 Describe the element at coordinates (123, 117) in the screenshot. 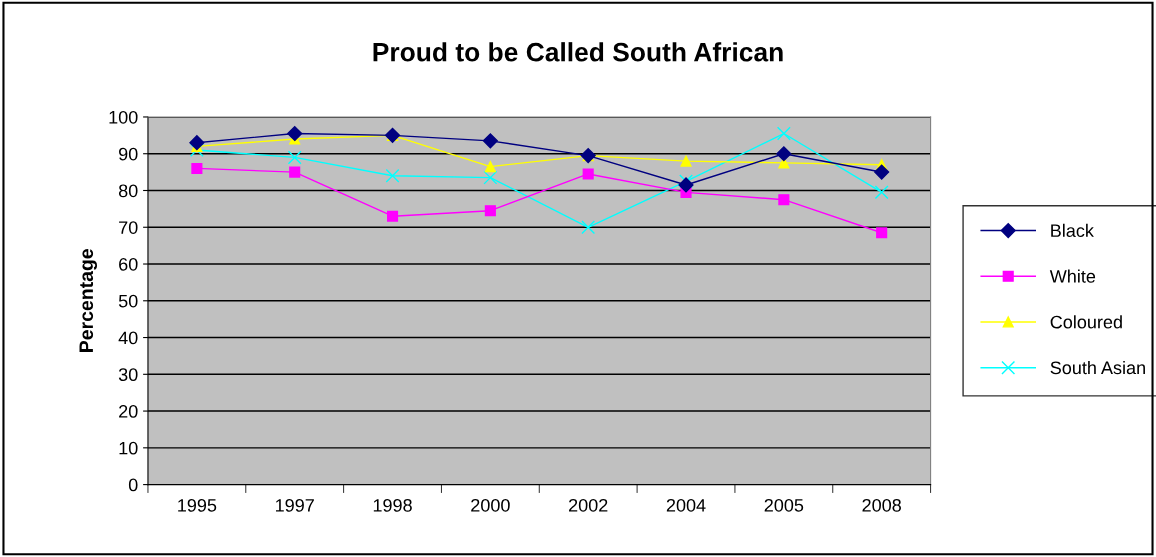

I see `y-tick-label: 100` at that location.